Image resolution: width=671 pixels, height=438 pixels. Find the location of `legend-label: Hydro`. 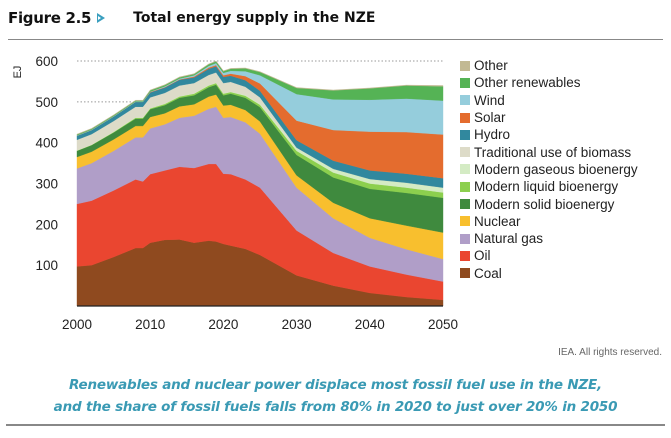

legend-label: Hydro is located at coordinates (492, 135).